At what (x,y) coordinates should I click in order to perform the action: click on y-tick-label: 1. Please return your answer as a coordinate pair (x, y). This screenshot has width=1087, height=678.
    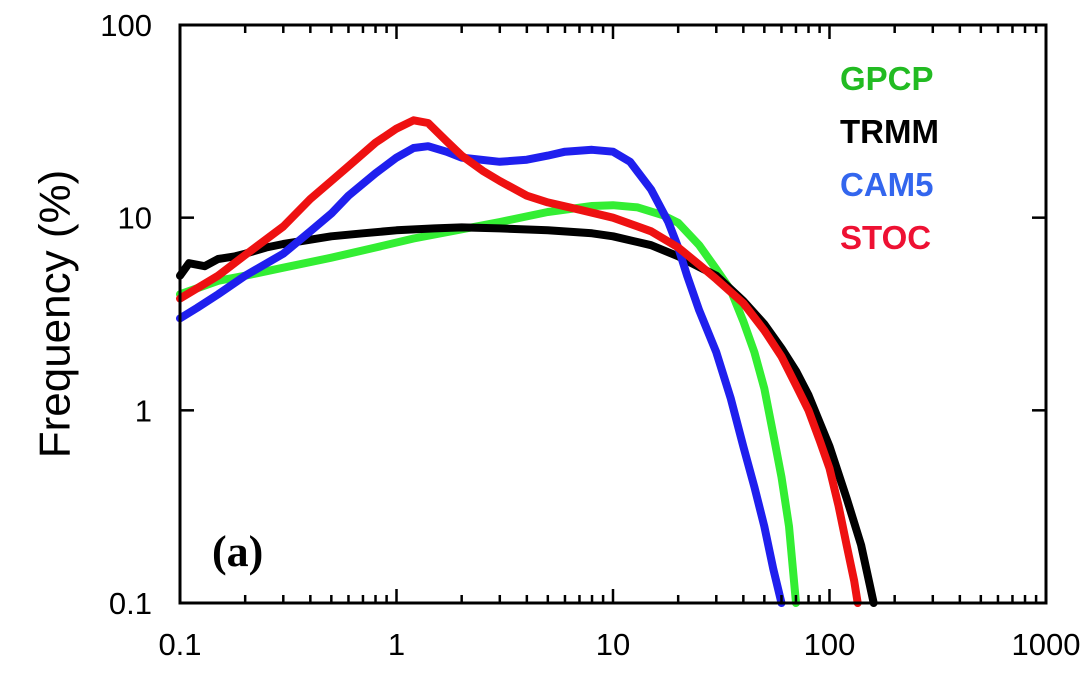
    Looking at the image, I should click on (143, 410).